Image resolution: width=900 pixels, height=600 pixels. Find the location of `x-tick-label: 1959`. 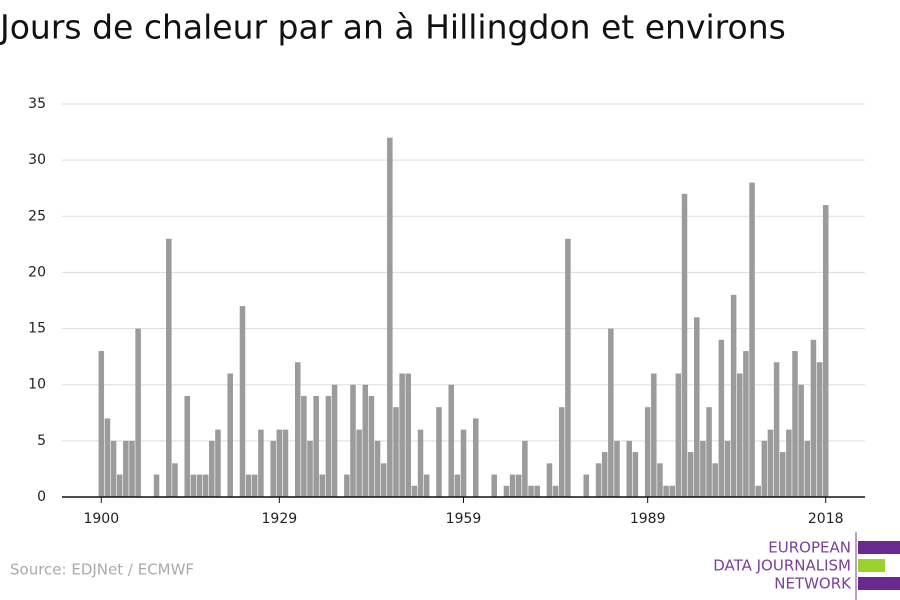

x-tick-label: 1959 is located at coordinates (464, 519).